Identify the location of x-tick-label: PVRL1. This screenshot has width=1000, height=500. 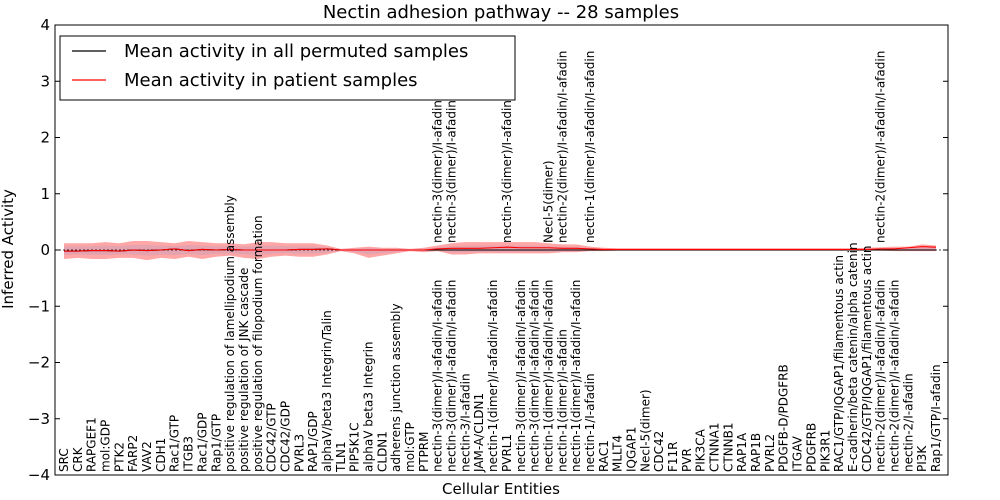
(507, 453).